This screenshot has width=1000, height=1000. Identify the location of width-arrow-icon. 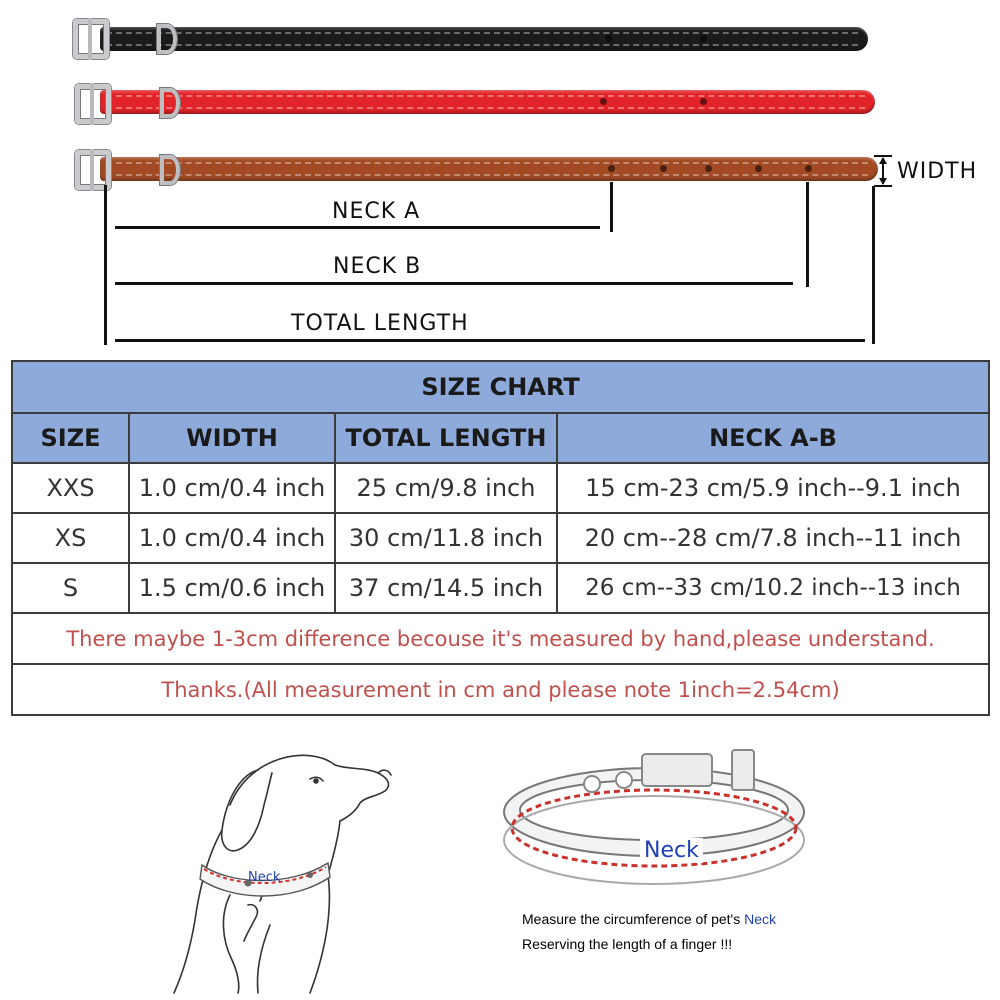
(883, 171).